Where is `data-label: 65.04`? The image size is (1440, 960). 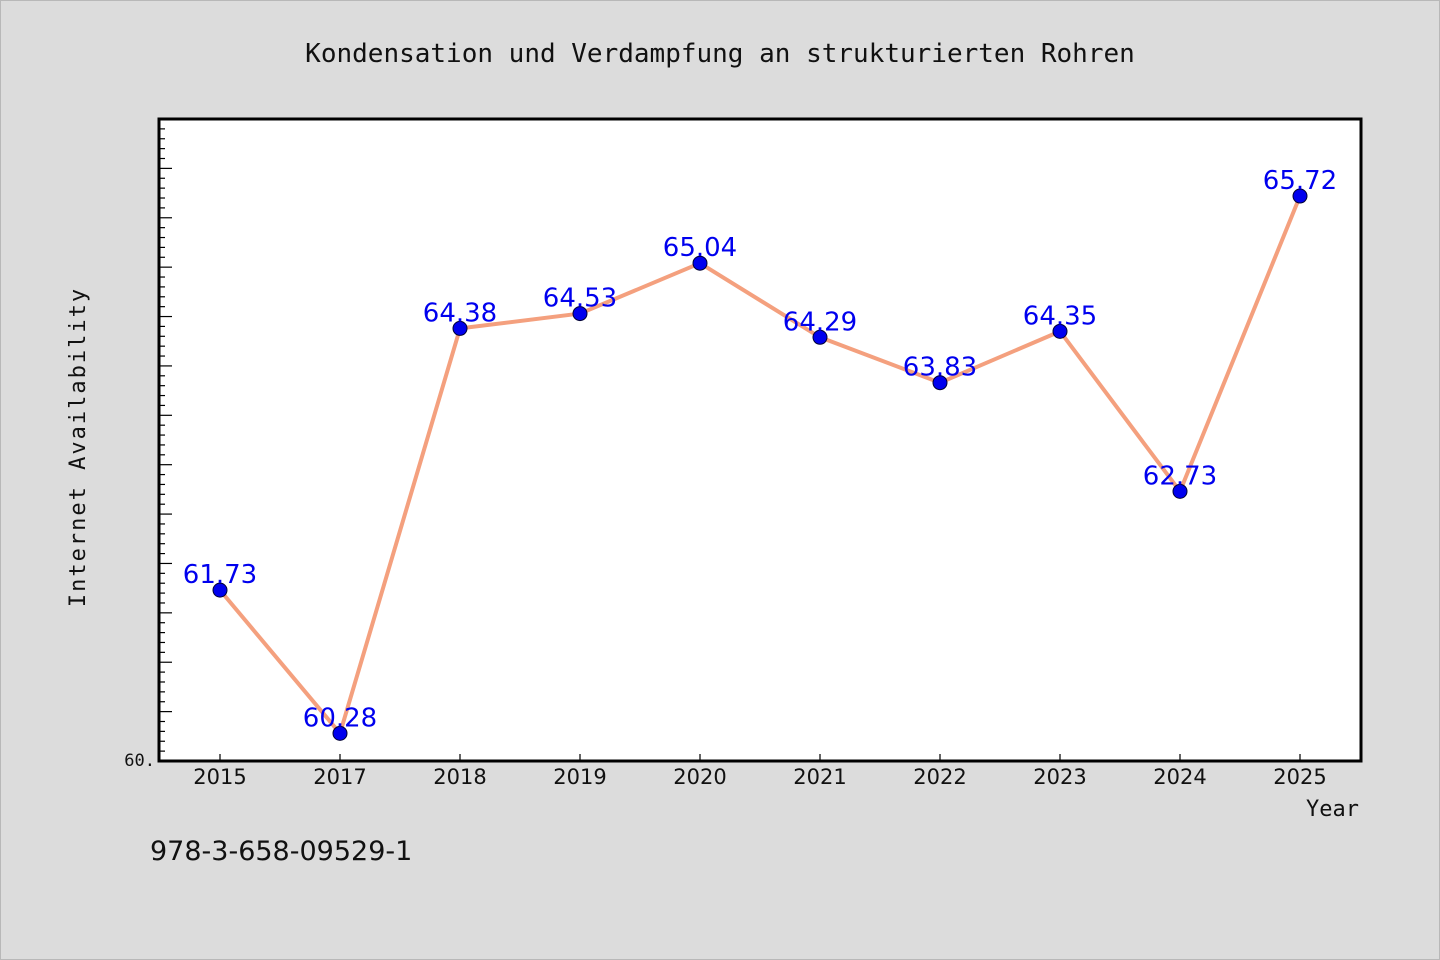
data-label: 65.04 is located at coordinates (700, 248).